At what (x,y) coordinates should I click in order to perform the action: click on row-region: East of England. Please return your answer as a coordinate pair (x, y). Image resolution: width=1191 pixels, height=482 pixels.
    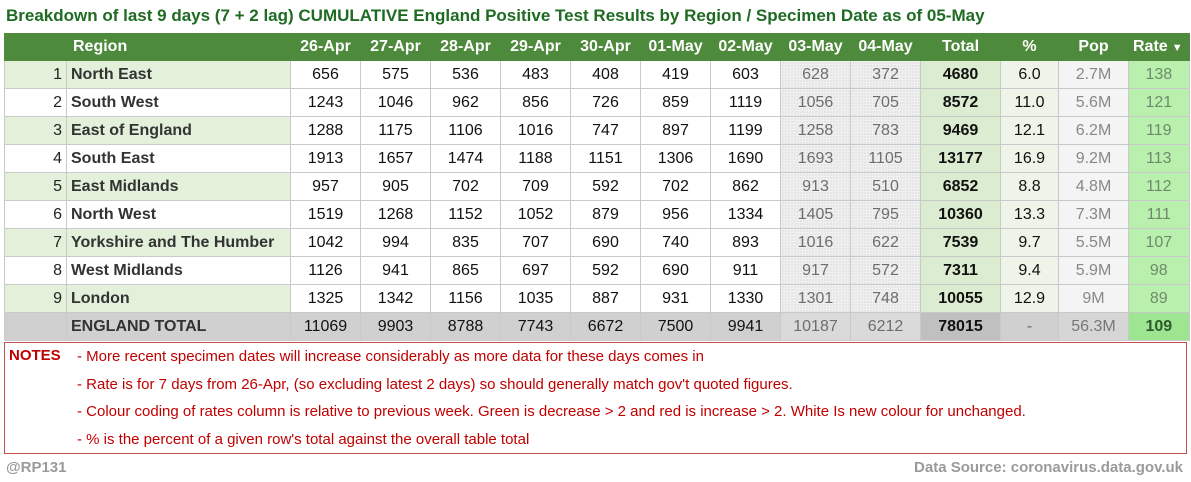
    Looking at the image, I should click on (178, 130).